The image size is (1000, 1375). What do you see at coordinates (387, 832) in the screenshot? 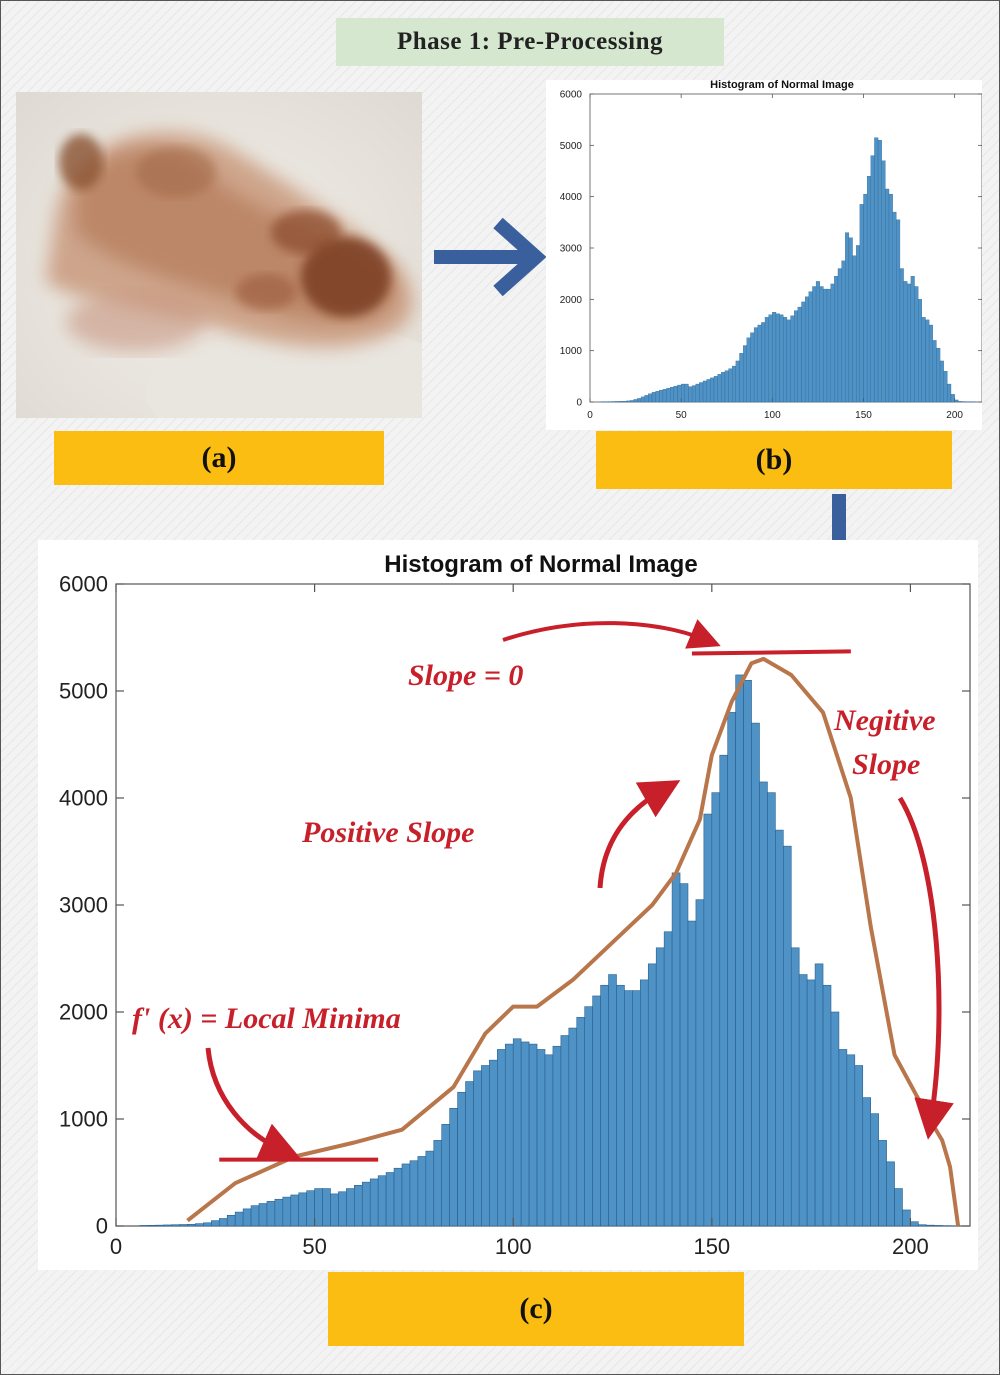
I see `annotation-positive-slope: Positive Slope` at bounding box center [387, 832].